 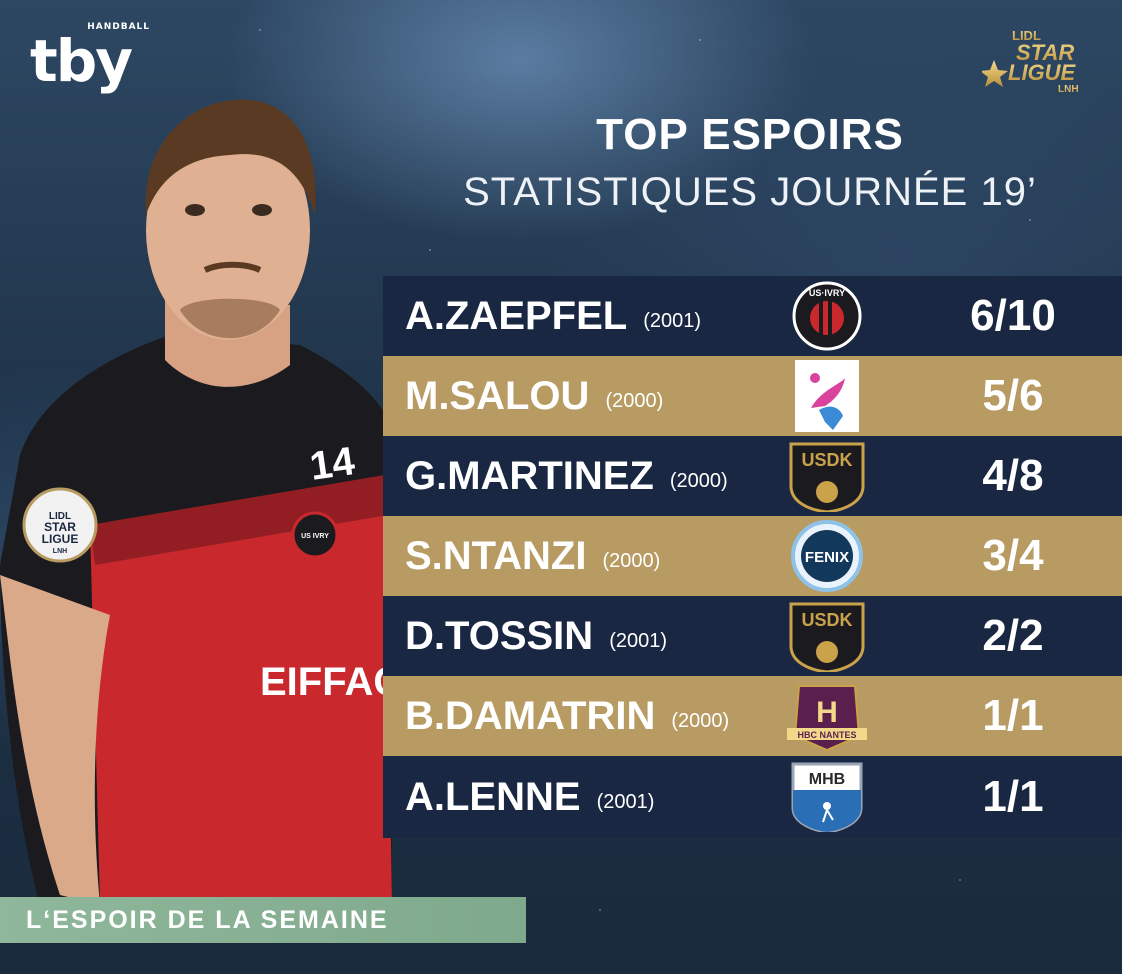 What do you see at coordinates (529, 475) in the screenshot?
I see `player-name: G.MARTINEZ` at bounding box center [529, 475].